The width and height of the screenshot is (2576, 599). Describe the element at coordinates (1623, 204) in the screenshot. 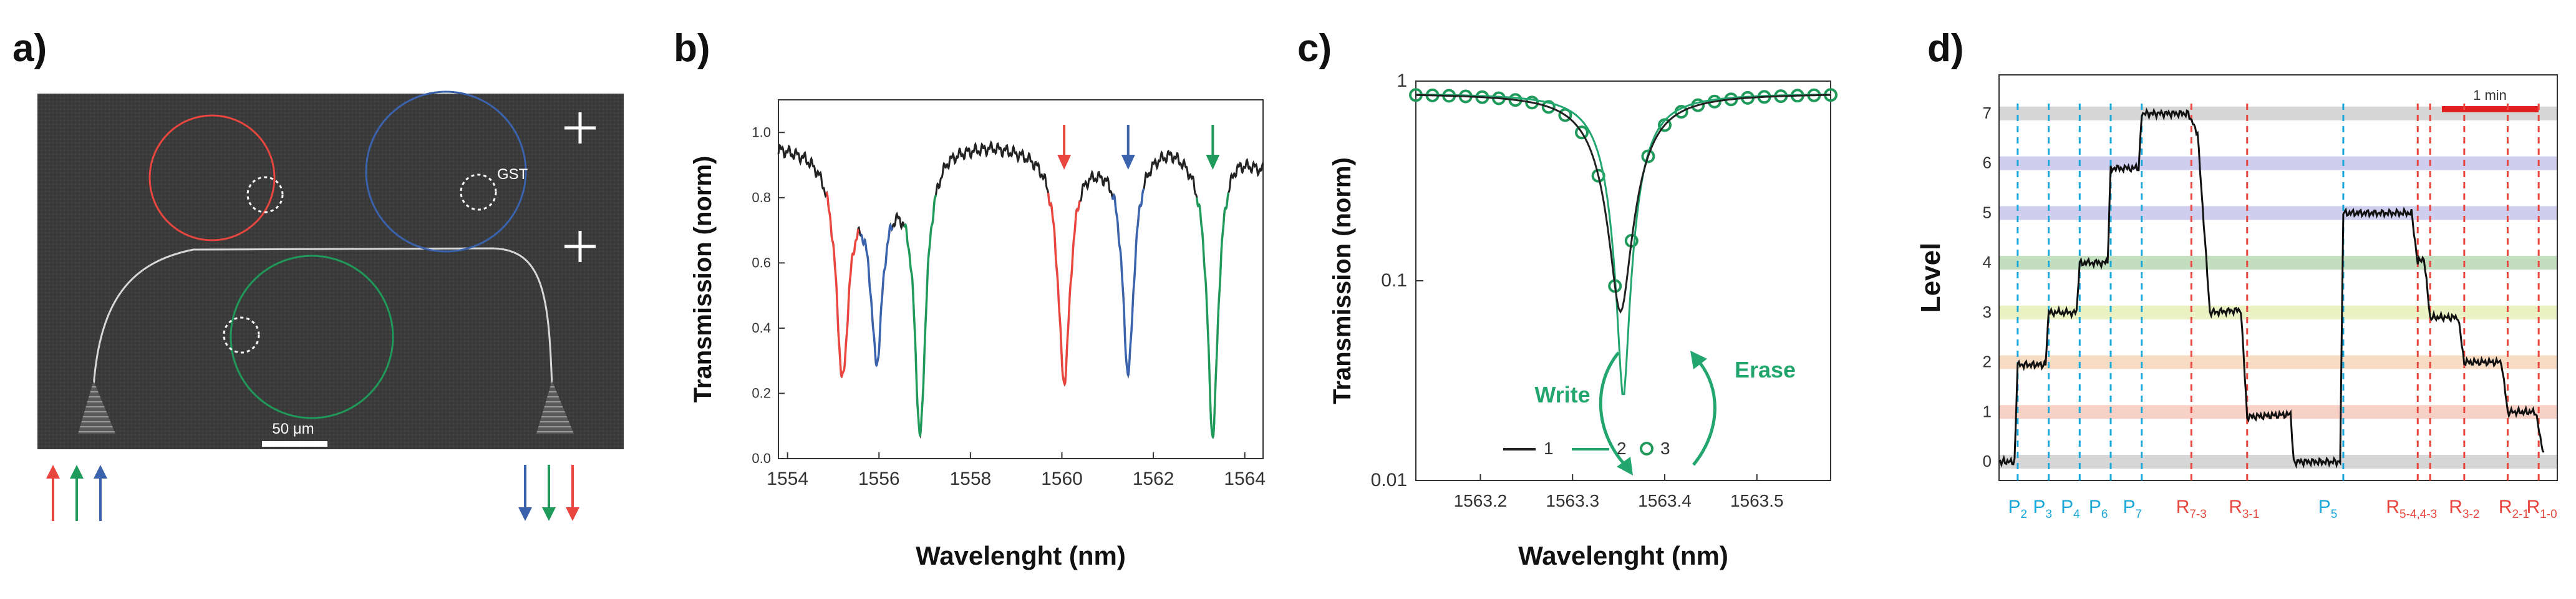

I see `series-1-line` at that location.